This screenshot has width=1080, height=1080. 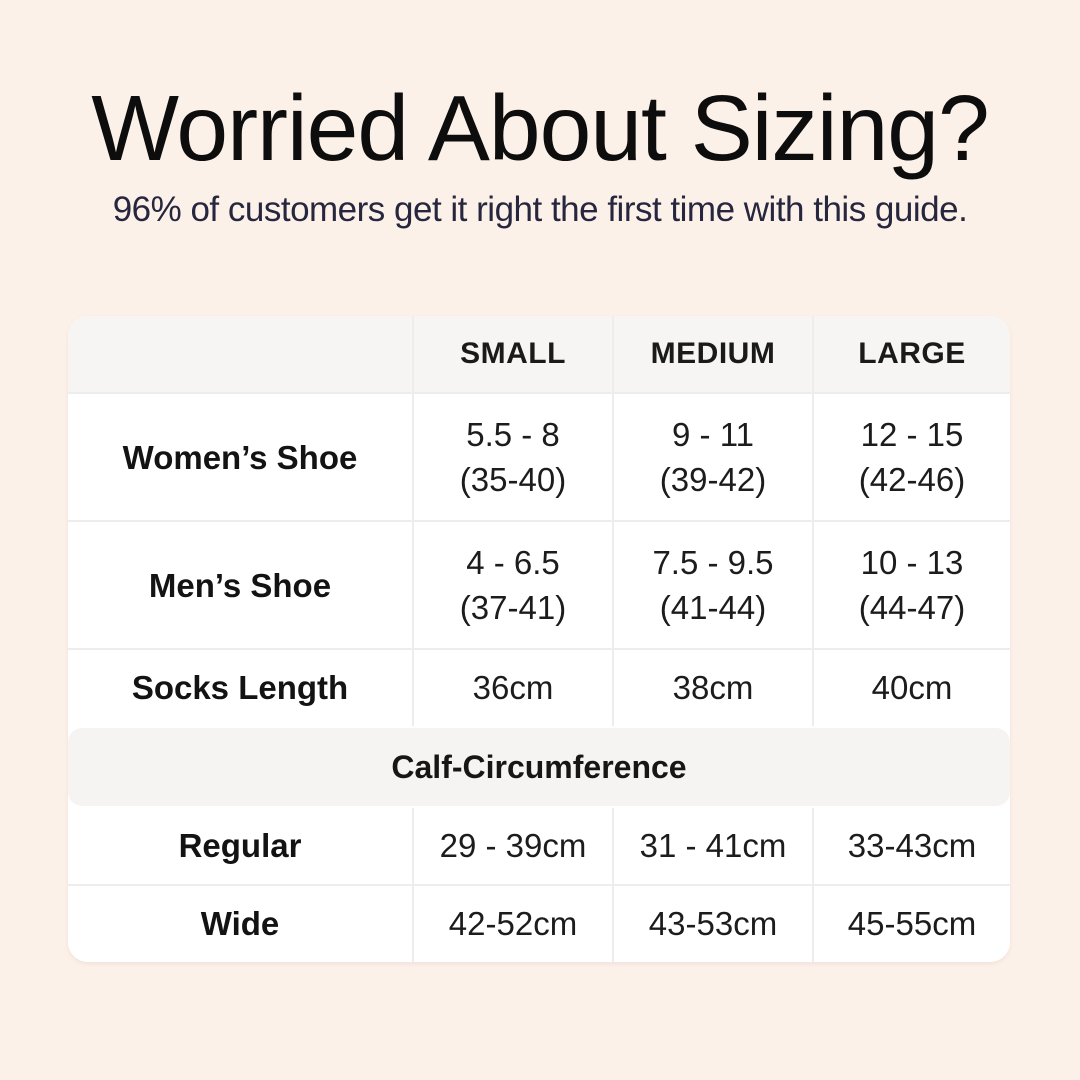 What do you see at coordinates (912, 562) in the screenshot?
I see `cell-line-sizes: 10 - 13` at bounding box center [912, 562].